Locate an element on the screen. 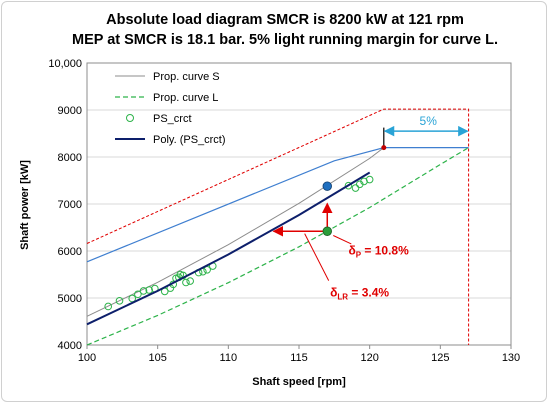 The width and height of the screenshot is (550, 405). x-tick-label: 125 is located at coordinates (440, 358).